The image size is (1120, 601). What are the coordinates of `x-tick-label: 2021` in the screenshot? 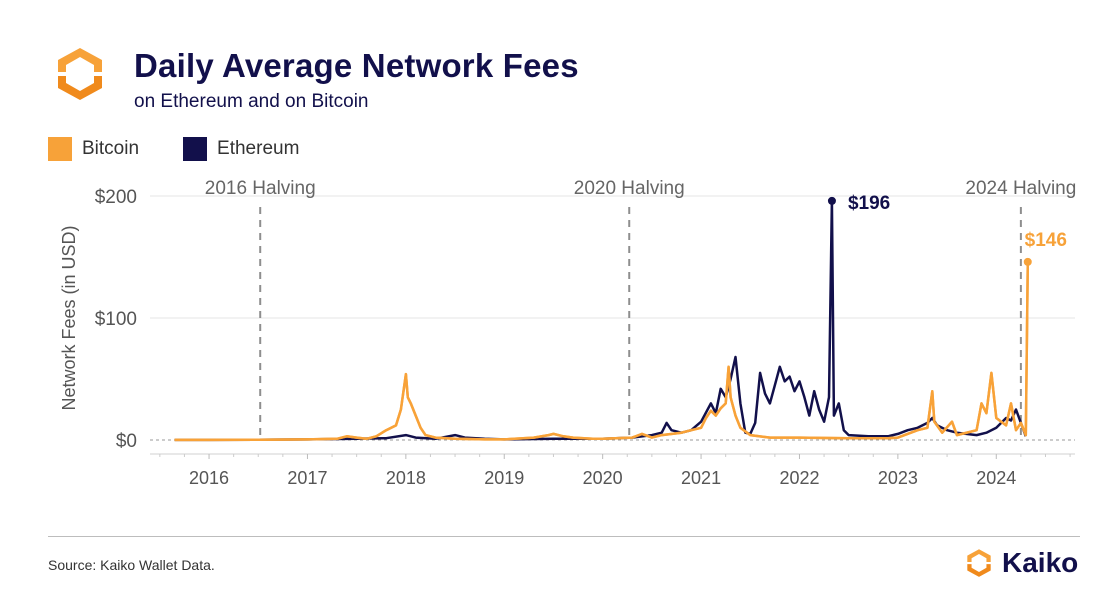 It's located at (701, 478).